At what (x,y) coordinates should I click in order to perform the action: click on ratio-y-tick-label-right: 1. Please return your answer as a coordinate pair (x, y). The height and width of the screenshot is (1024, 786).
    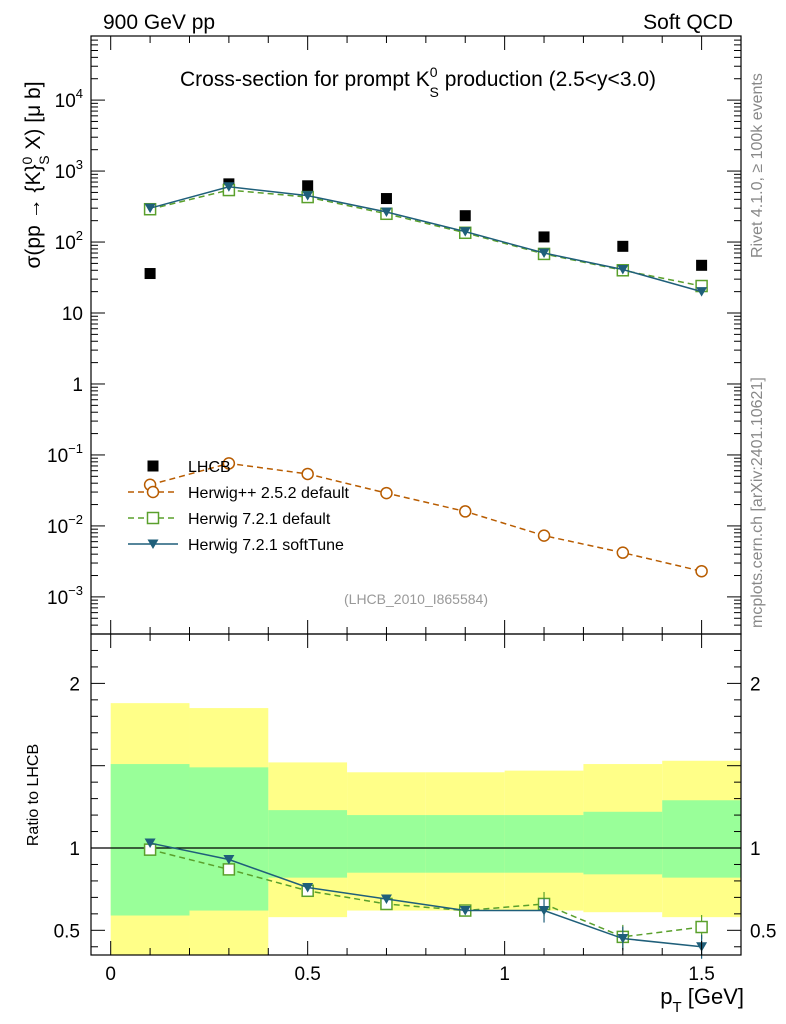
    Looking at the image, I should click on (755, 849).